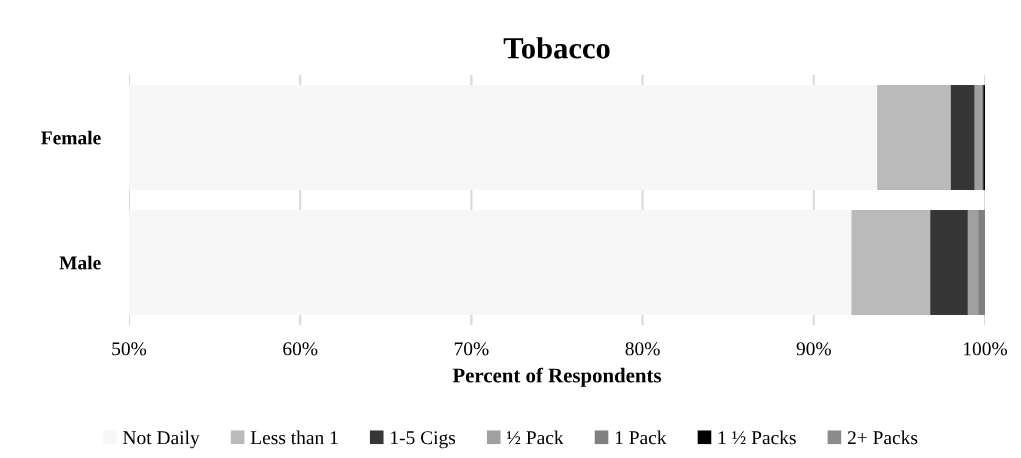 The image size is (1021, 458). I want to click on legend-label: 1-5 Cigs, so click(423, 440).